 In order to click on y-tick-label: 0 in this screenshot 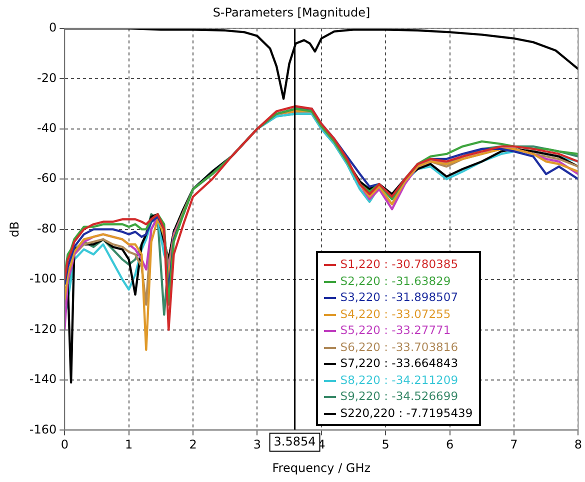, I will do `click(52, 27)`.